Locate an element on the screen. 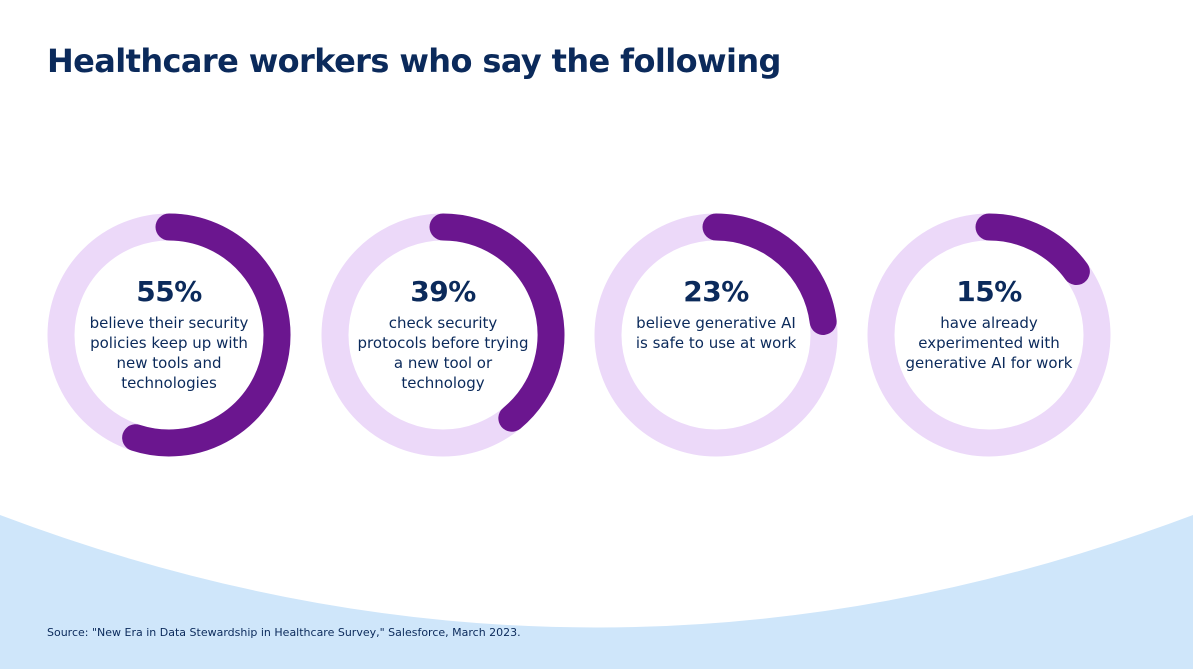  percentage-label: 23% is located at coordinates (716, 291).